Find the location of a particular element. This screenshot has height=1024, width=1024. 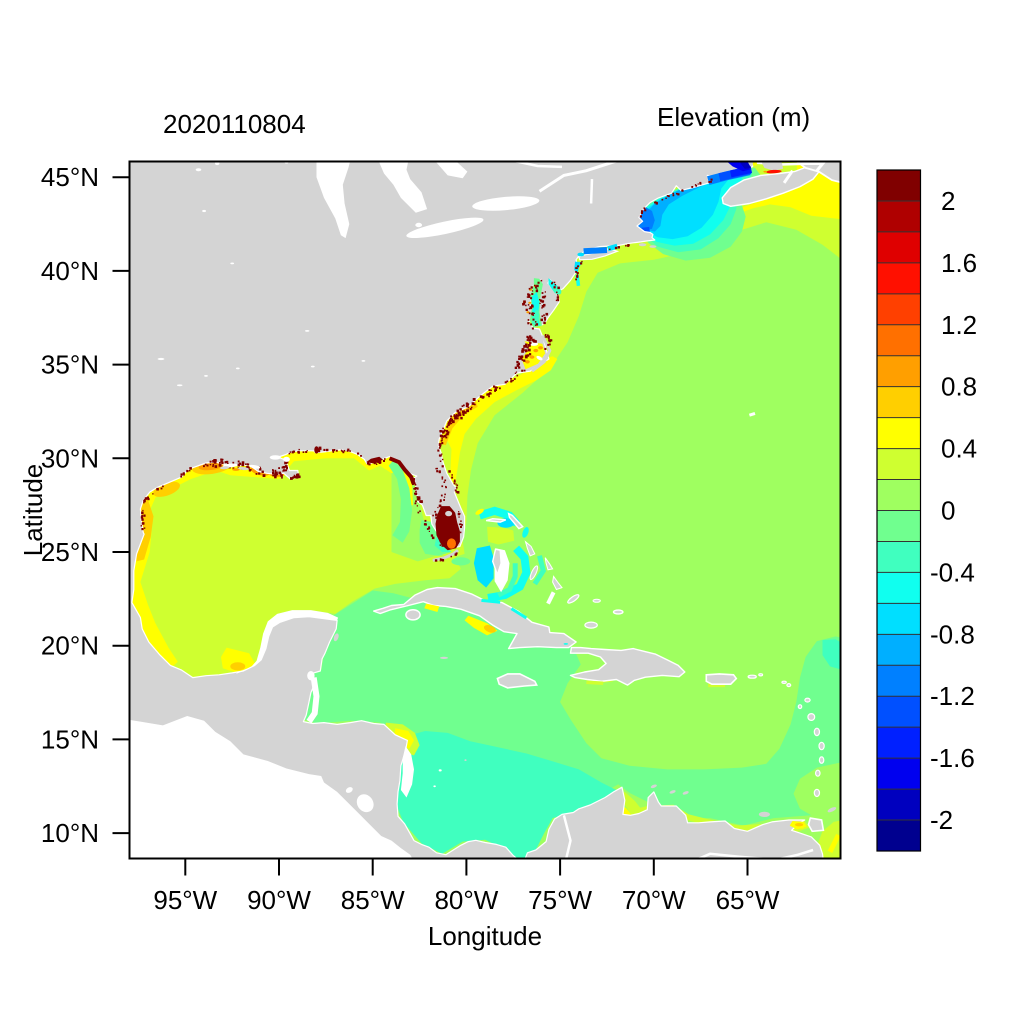

svg-text: -0.4 is located at coordinates (952, 572).